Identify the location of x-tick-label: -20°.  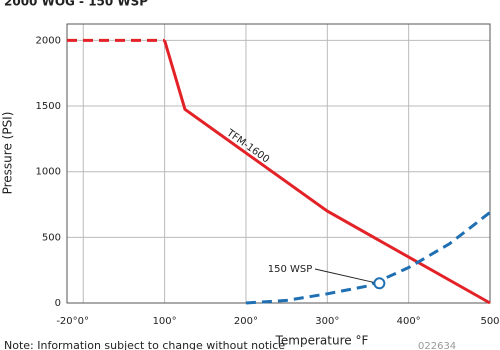
(66, 321).